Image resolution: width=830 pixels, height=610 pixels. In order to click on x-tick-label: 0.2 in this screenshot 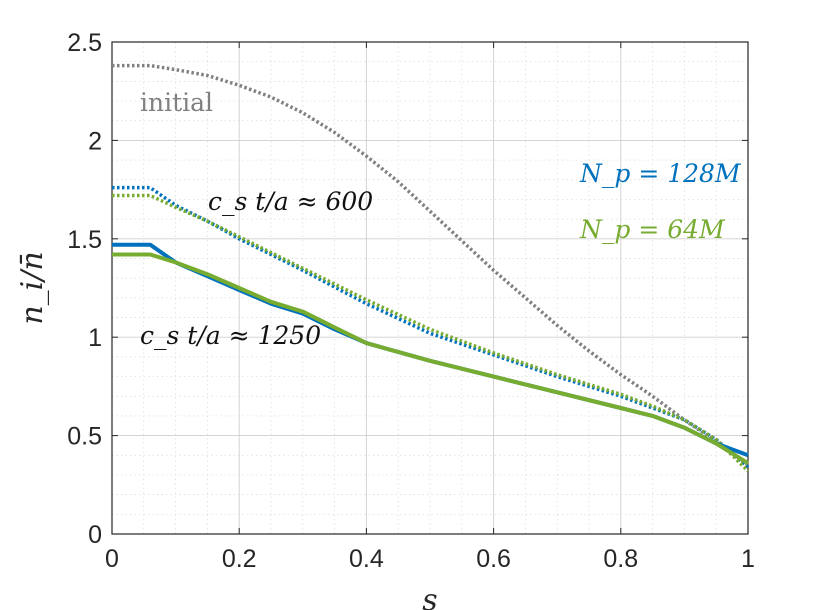, I will do `click(239, 559)`.